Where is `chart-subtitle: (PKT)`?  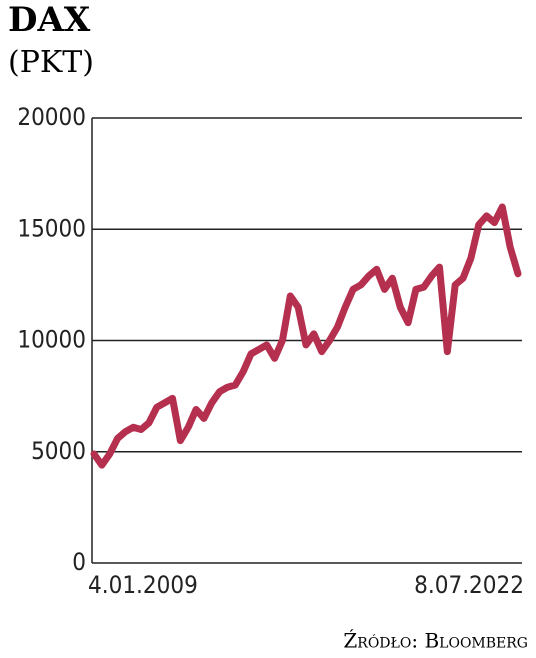 chart-subtitle: (PKT) is located at coordinates (51, 62).